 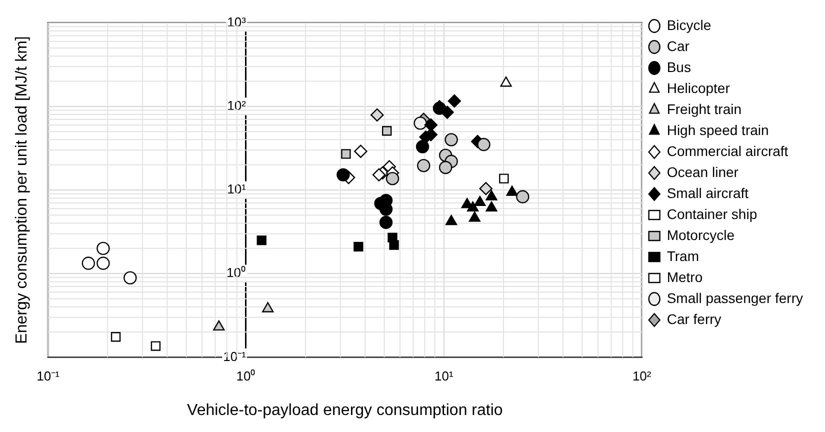 I want to click on x-tick-label: 10⁻¹, so click(x=48, y=376).